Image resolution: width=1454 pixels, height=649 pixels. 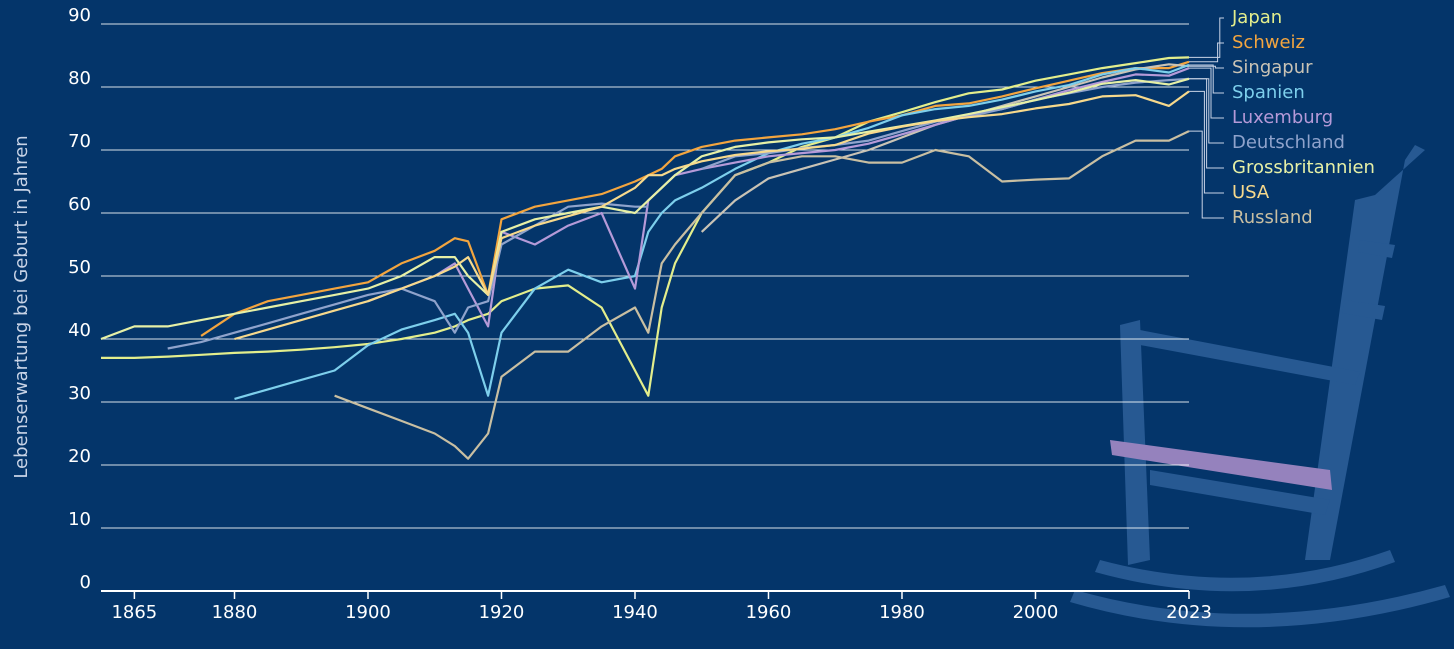 I want to click on y-tick-label: 70, so click(x=79, y=141).